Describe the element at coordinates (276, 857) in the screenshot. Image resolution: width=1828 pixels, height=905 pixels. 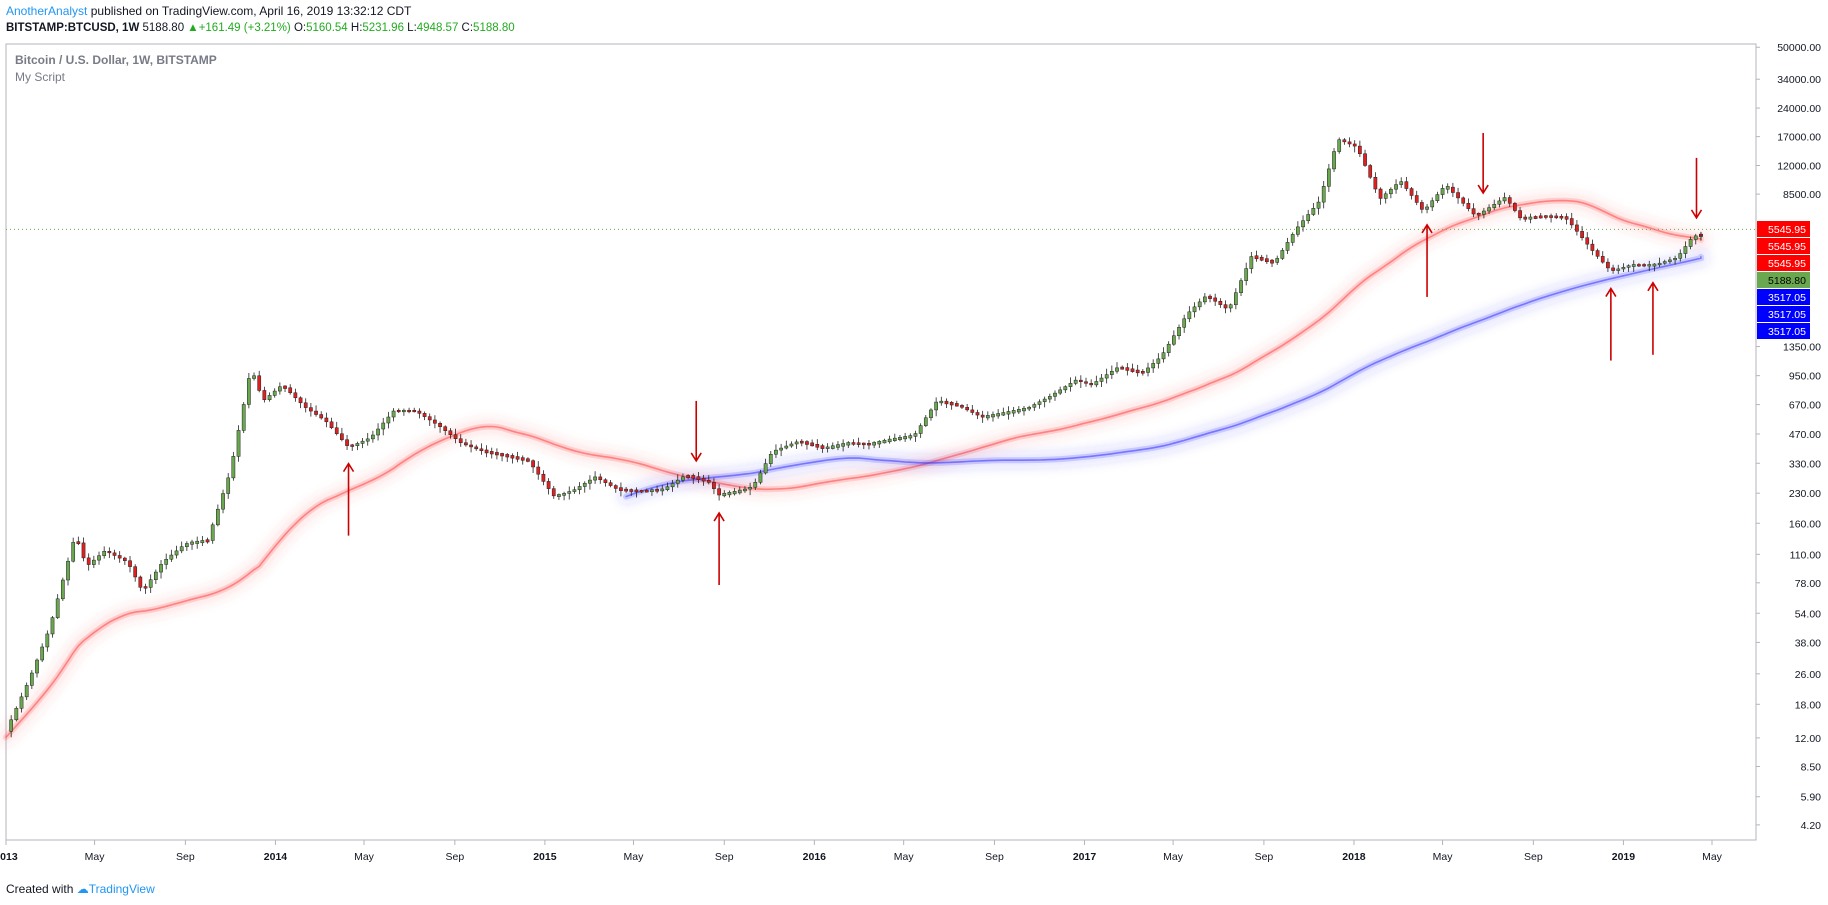
I see `time-tick-label: 2014` at that location.